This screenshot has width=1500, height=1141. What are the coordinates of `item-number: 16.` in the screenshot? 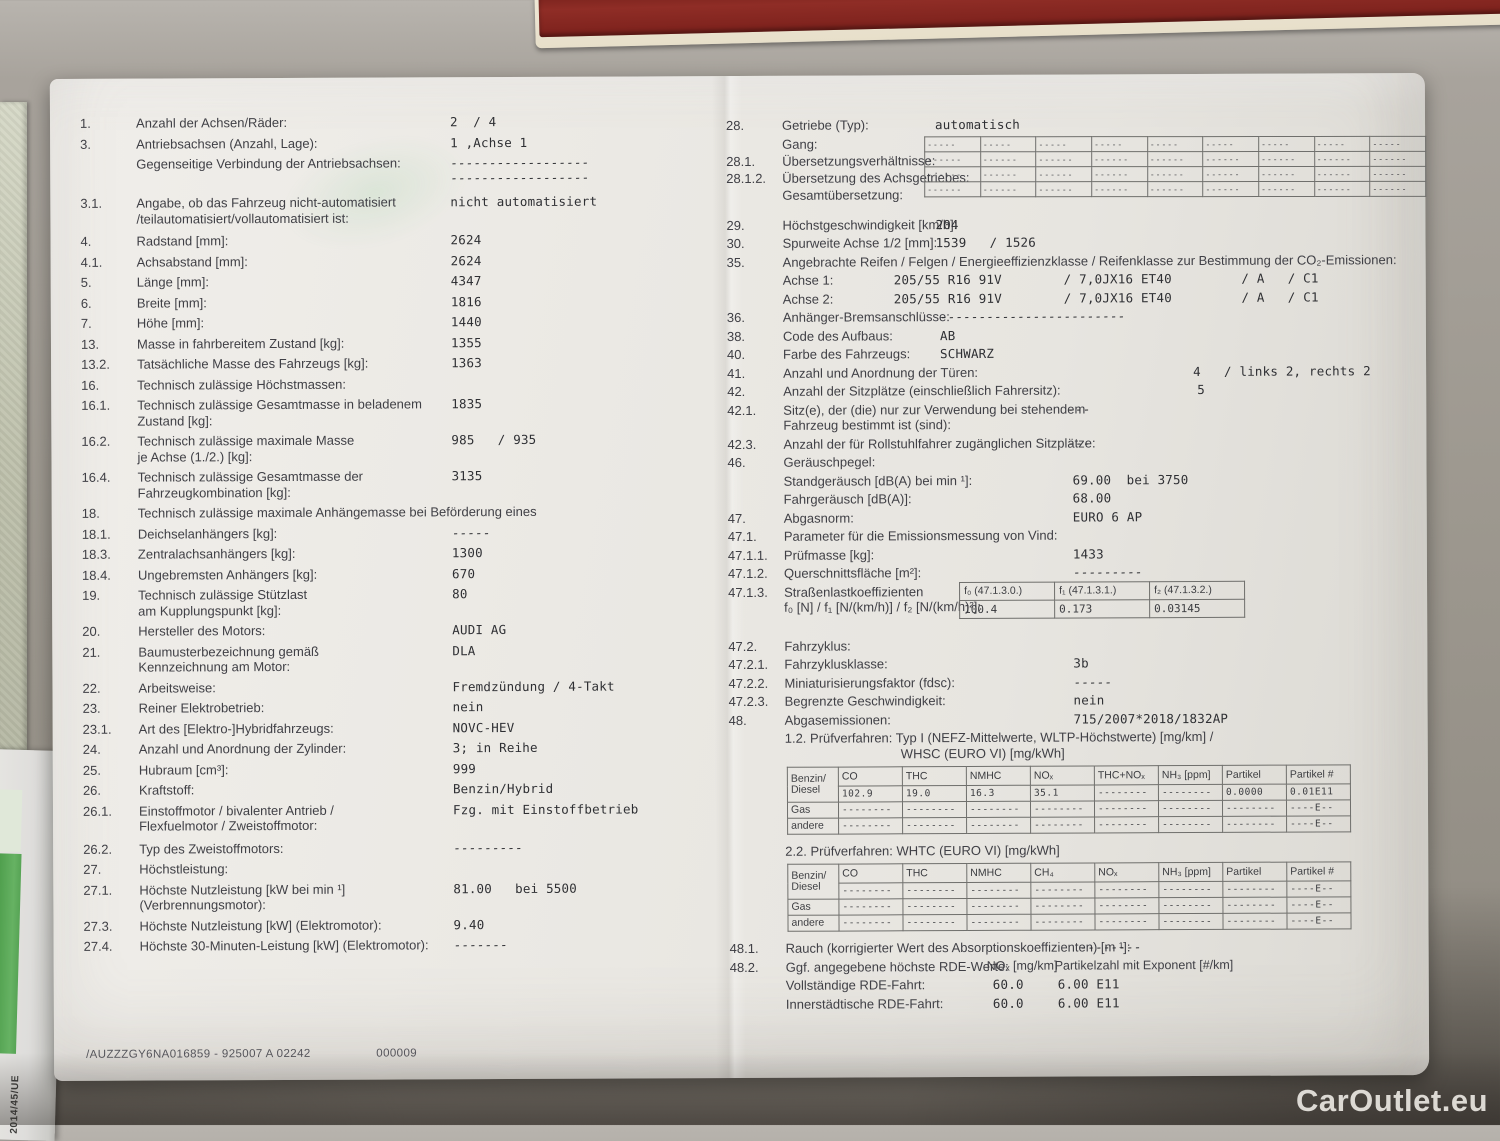 It's located at (90, 385).